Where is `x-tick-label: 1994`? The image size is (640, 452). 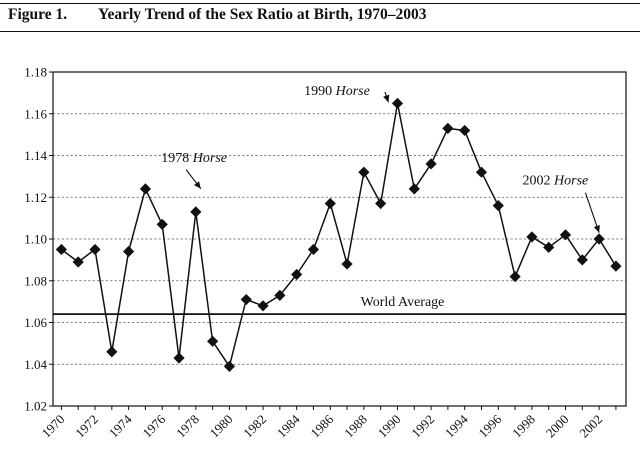
x-tick-label: 1994 is located at coordinates (456, 425).